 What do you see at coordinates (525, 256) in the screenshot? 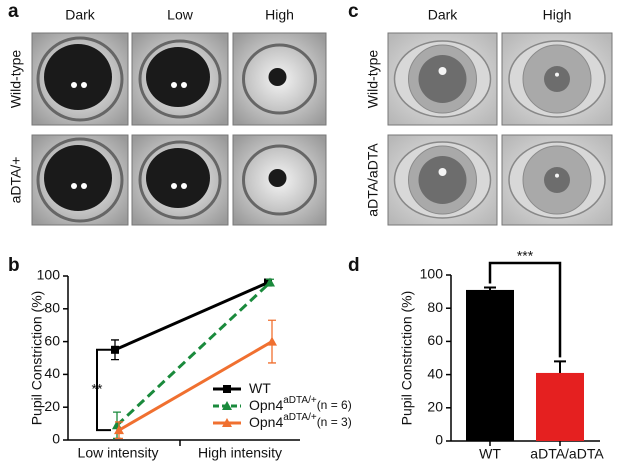
I see `significance-label: ***` at bounding box center [525, 256].